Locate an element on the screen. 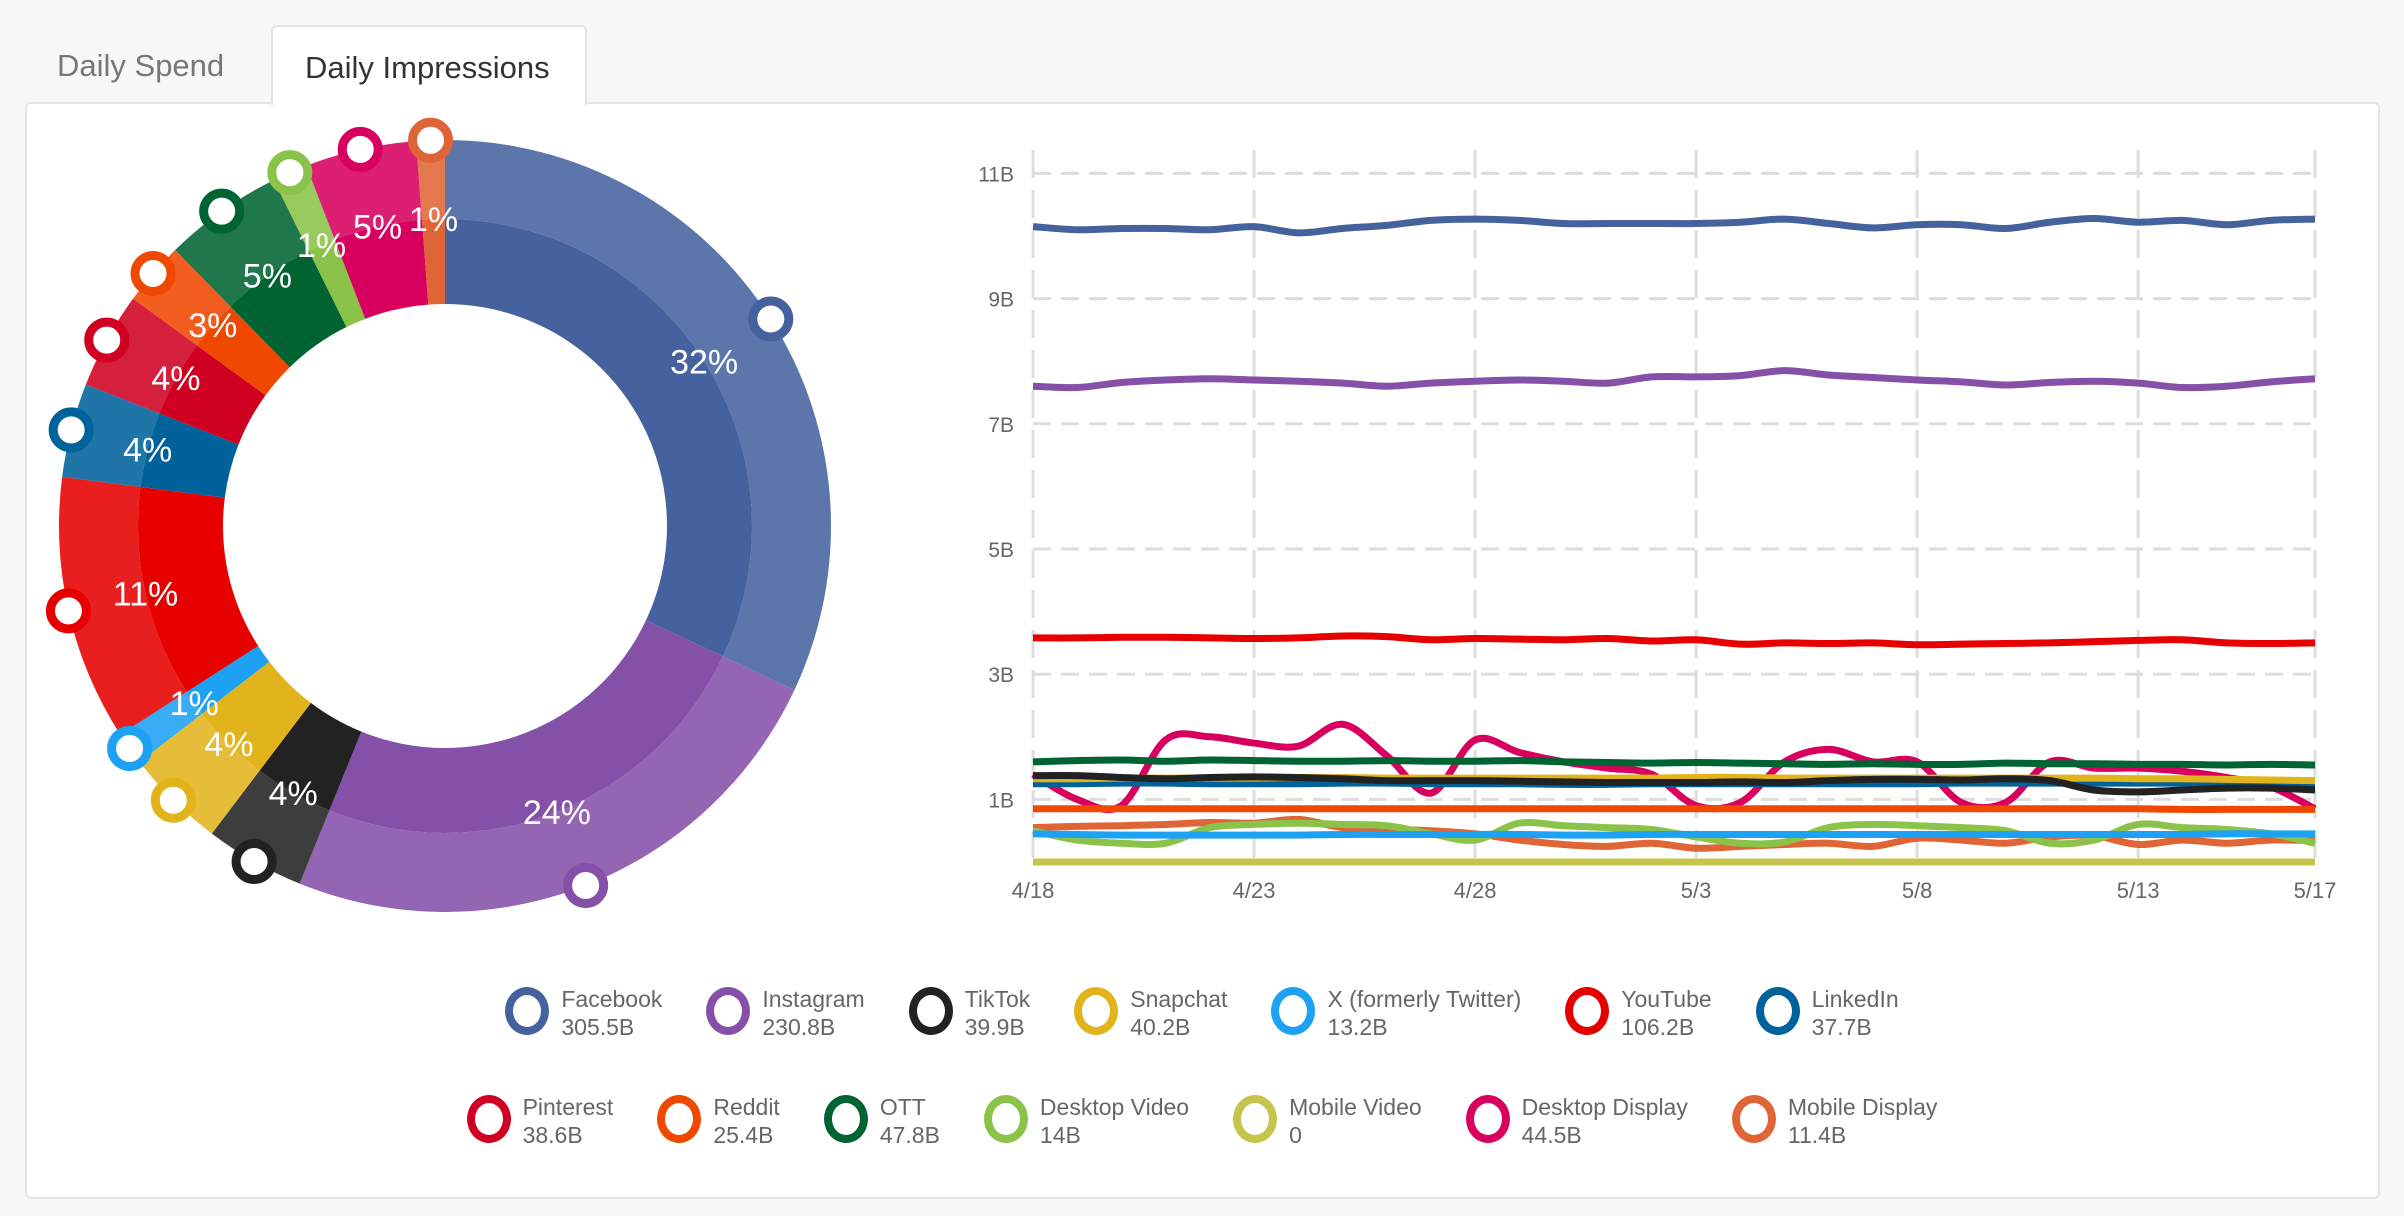 This screenshot has width=2404, height=1216. legend-total: 305.5B is located at coordinates (598, 1027).